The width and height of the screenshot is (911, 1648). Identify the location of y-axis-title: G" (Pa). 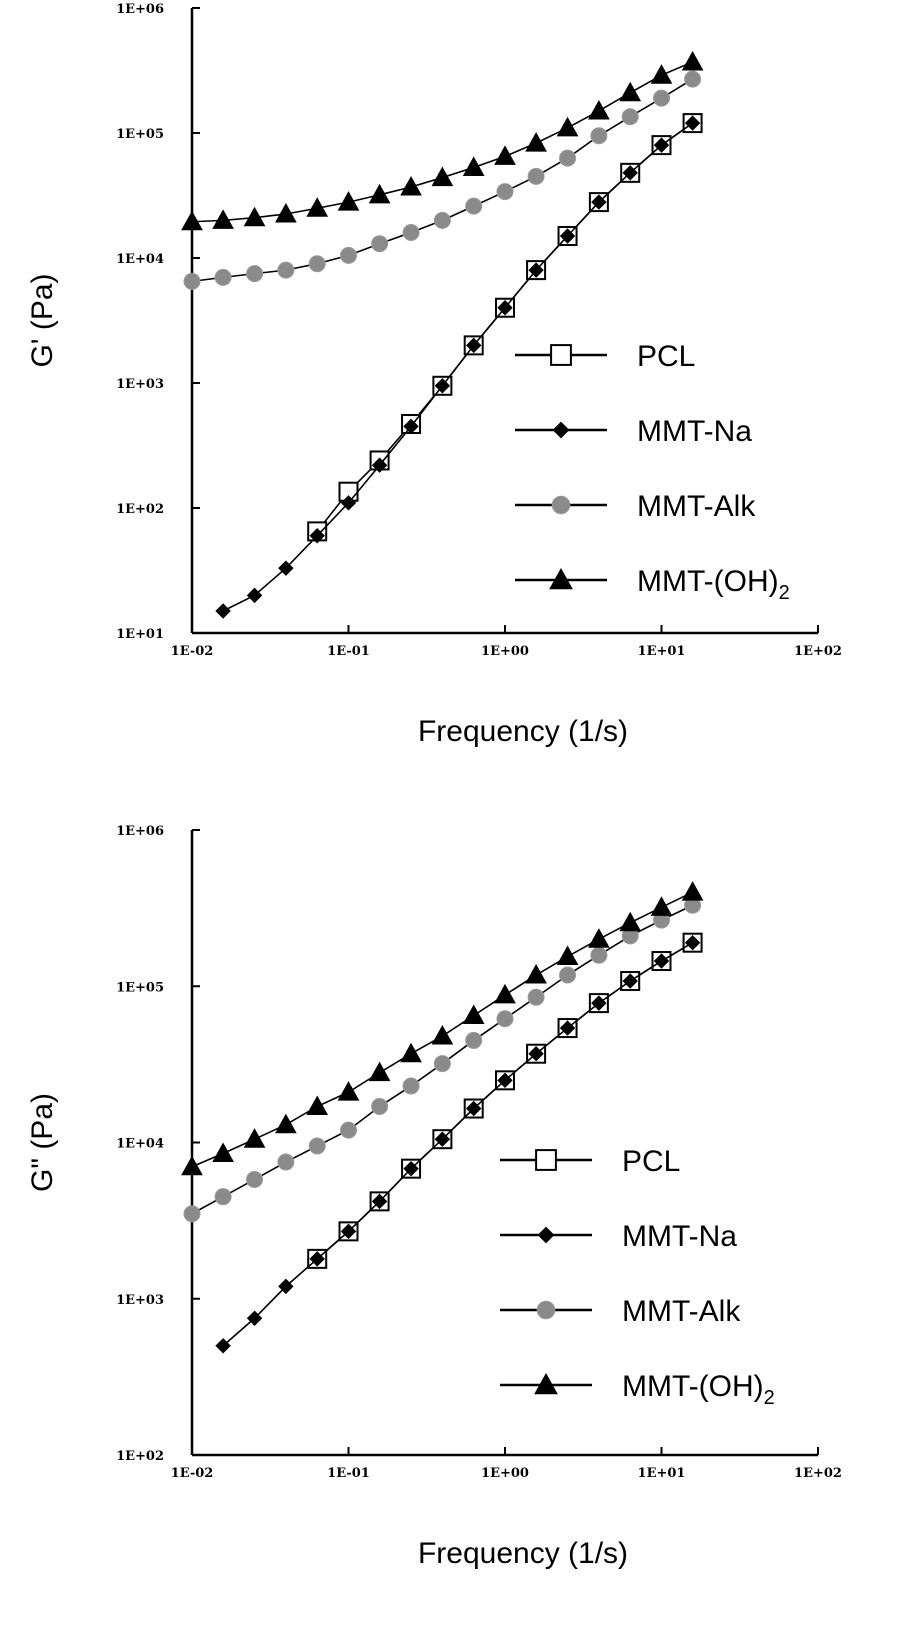
(42, 1142).